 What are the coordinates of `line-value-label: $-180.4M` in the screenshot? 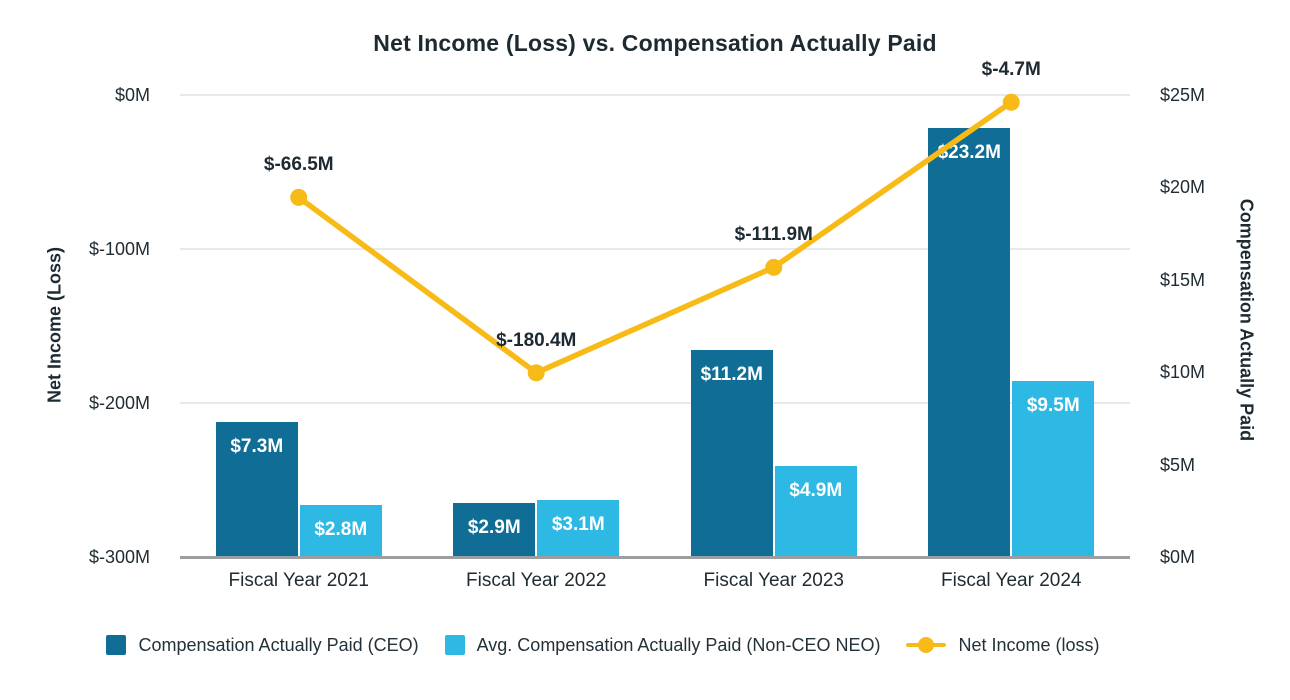 It's located at (536, 340).